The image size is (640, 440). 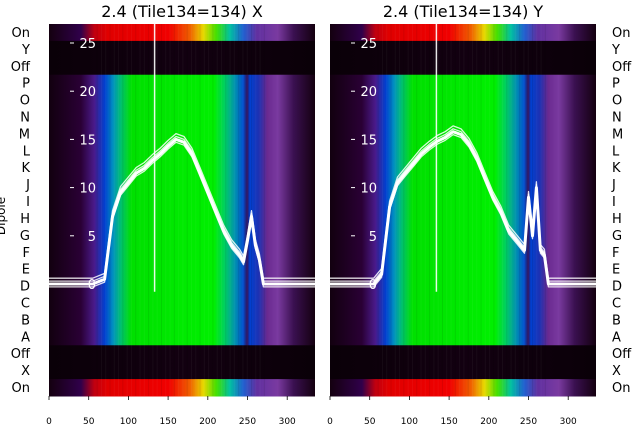 What do you see at coordinates (616, 151) in the screenshot?
I see `row-label: L` at bounding box center [616, 151].